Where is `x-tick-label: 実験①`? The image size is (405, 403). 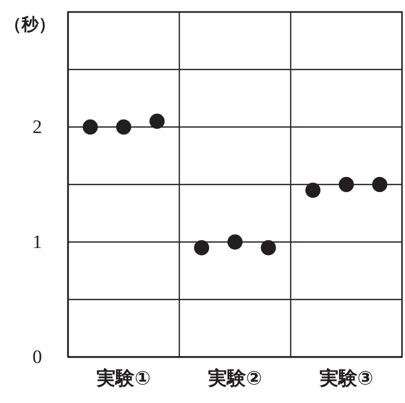 x-tick-label: 実験① is located at coordinates (123, 378).